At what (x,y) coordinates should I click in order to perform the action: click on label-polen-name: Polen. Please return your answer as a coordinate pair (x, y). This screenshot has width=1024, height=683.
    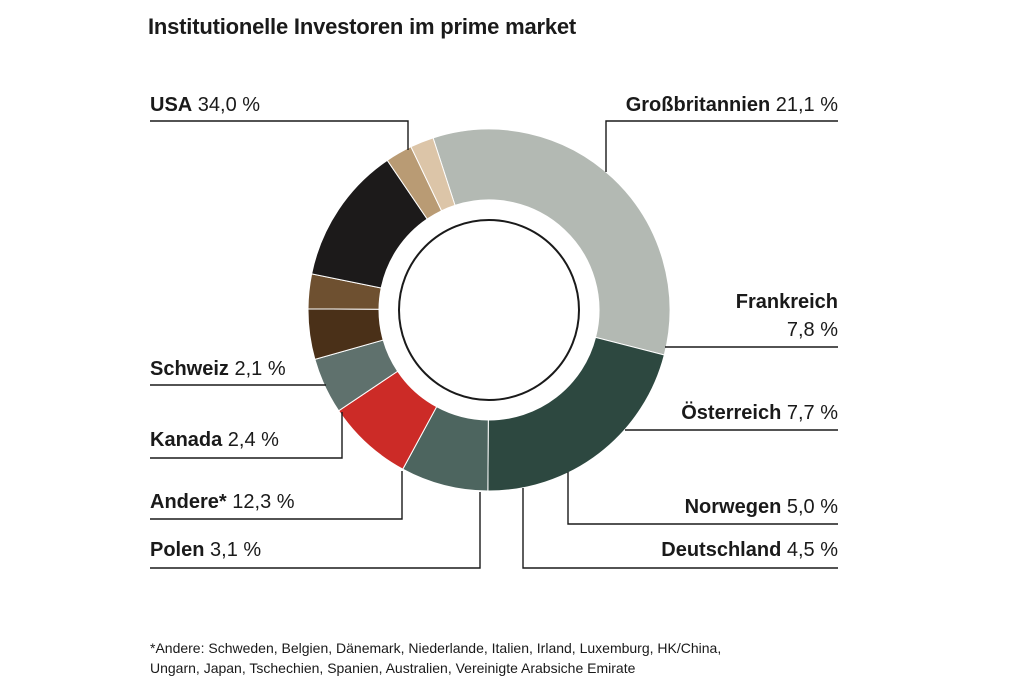
    Looking at the image, I should click on (177, 550).